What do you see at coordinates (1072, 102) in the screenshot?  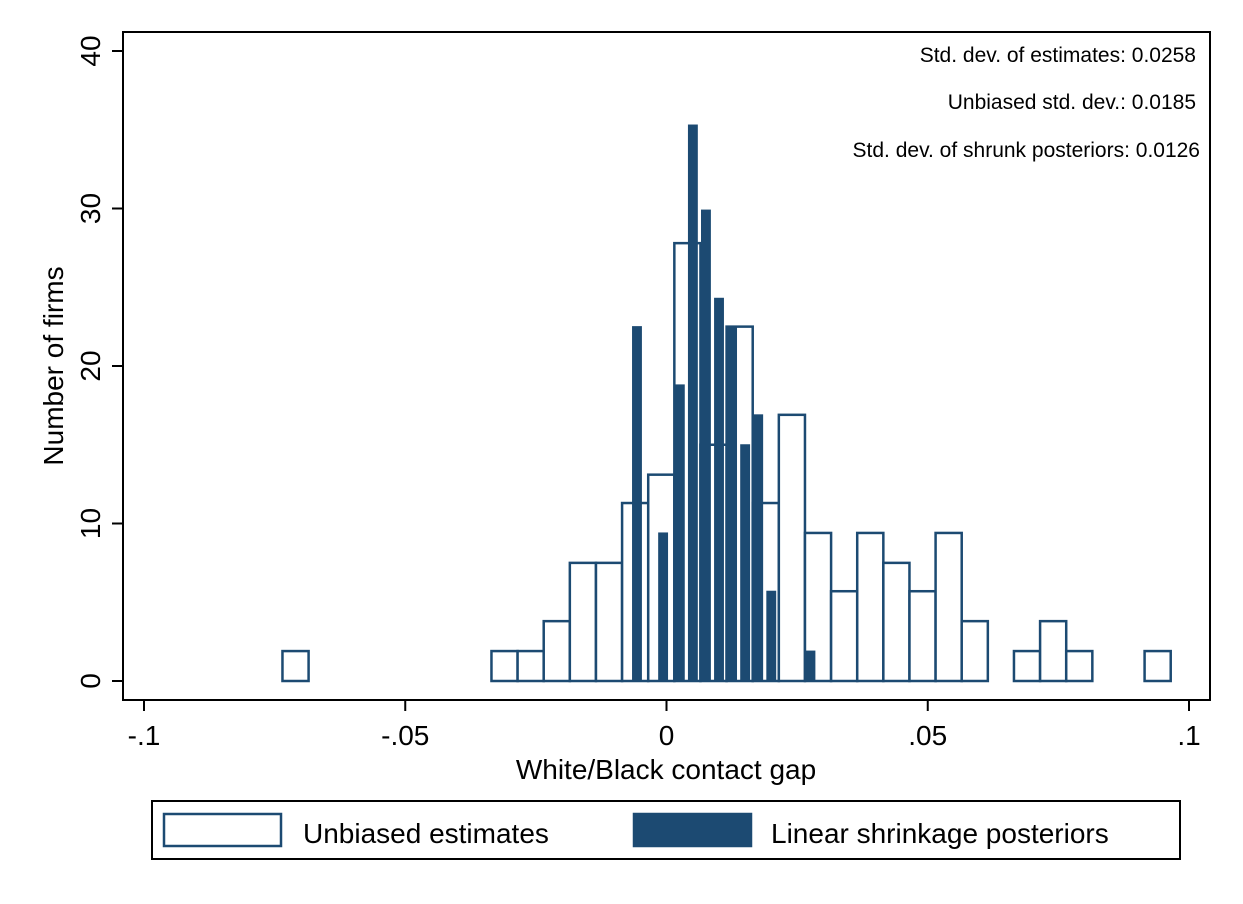 I see `annotation-unbiased-std-dev: Unbiased std. dev.: 0.0185` at bounding box center [1072, 102].